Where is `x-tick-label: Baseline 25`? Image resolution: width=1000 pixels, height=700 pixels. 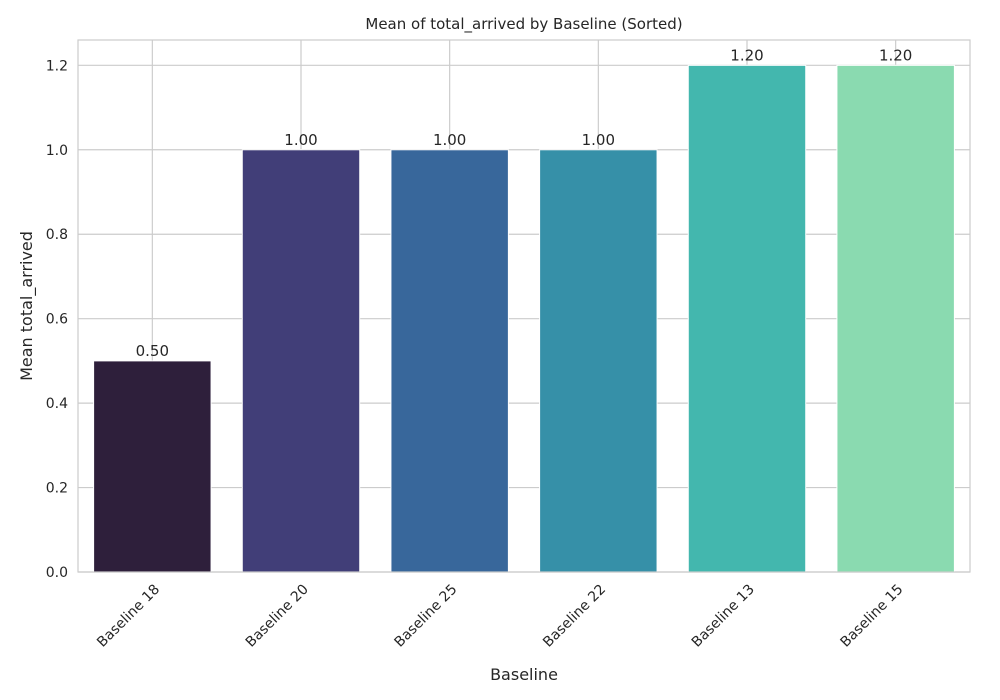 x-tick-label: Baseline 25 is located at coordinates (425, 616).